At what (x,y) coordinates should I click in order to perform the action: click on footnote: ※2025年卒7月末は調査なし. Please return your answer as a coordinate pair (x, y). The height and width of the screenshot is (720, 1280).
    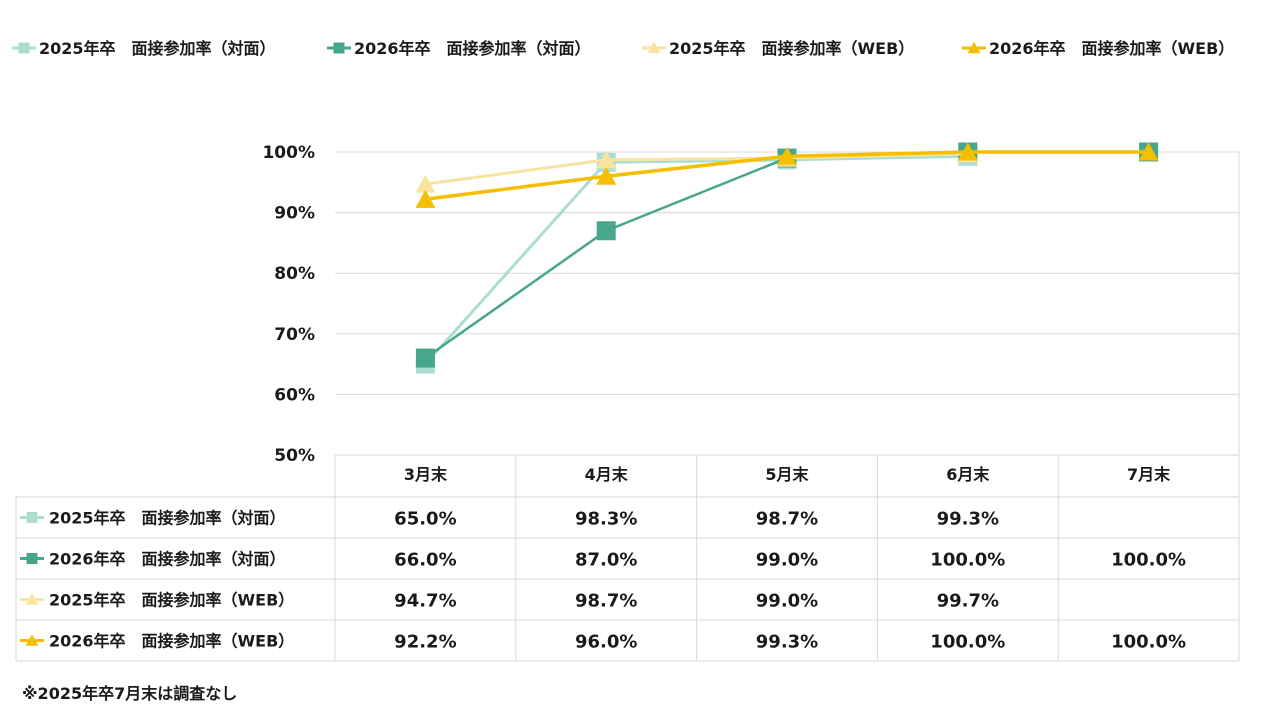
    Looking at the image, I should click on (129, 693).